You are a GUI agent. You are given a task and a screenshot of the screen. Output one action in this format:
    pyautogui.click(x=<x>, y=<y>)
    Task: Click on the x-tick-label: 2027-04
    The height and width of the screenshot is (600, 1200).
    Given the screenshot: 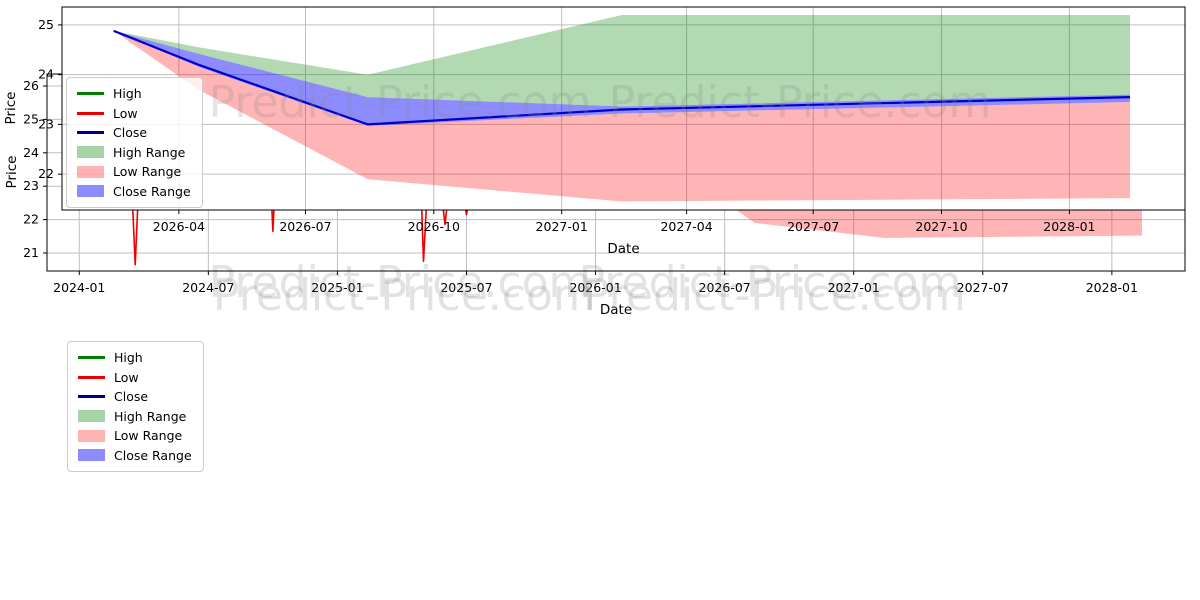 What is the action you would take?
    pyautogui.click(x=686, y=226)
    